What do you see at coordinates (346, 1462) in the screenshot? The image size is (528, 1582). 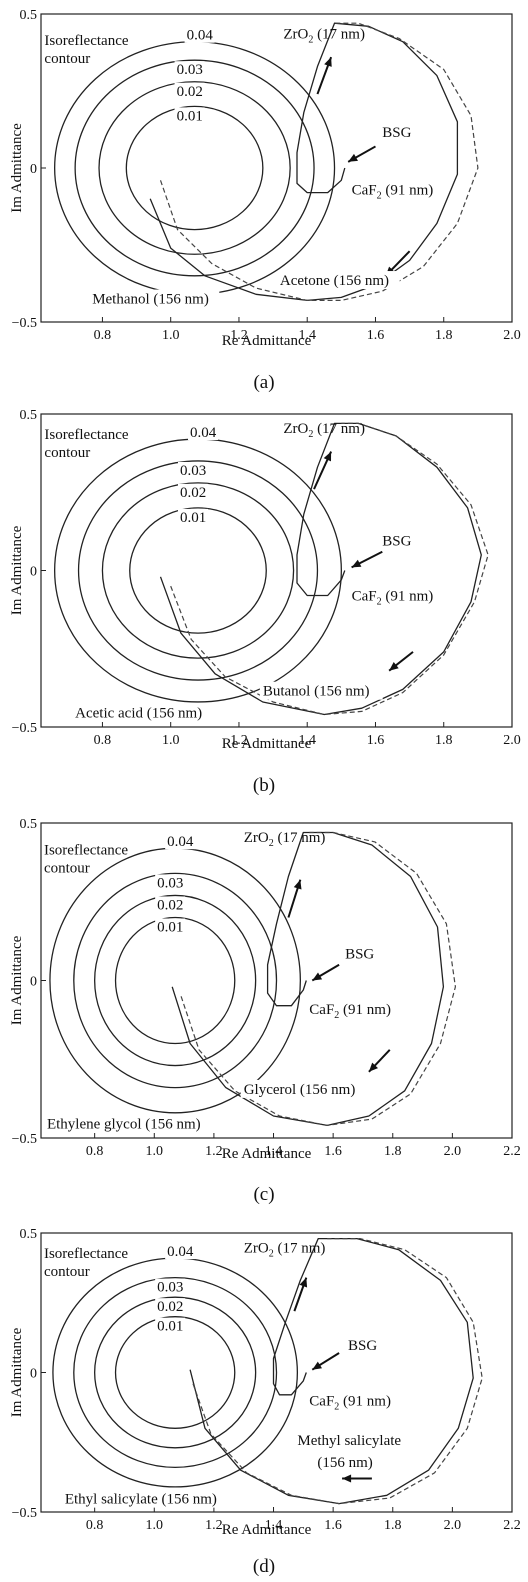 I see `solvent-outer-label-line2-bg` at bounding box center [346, 1462].